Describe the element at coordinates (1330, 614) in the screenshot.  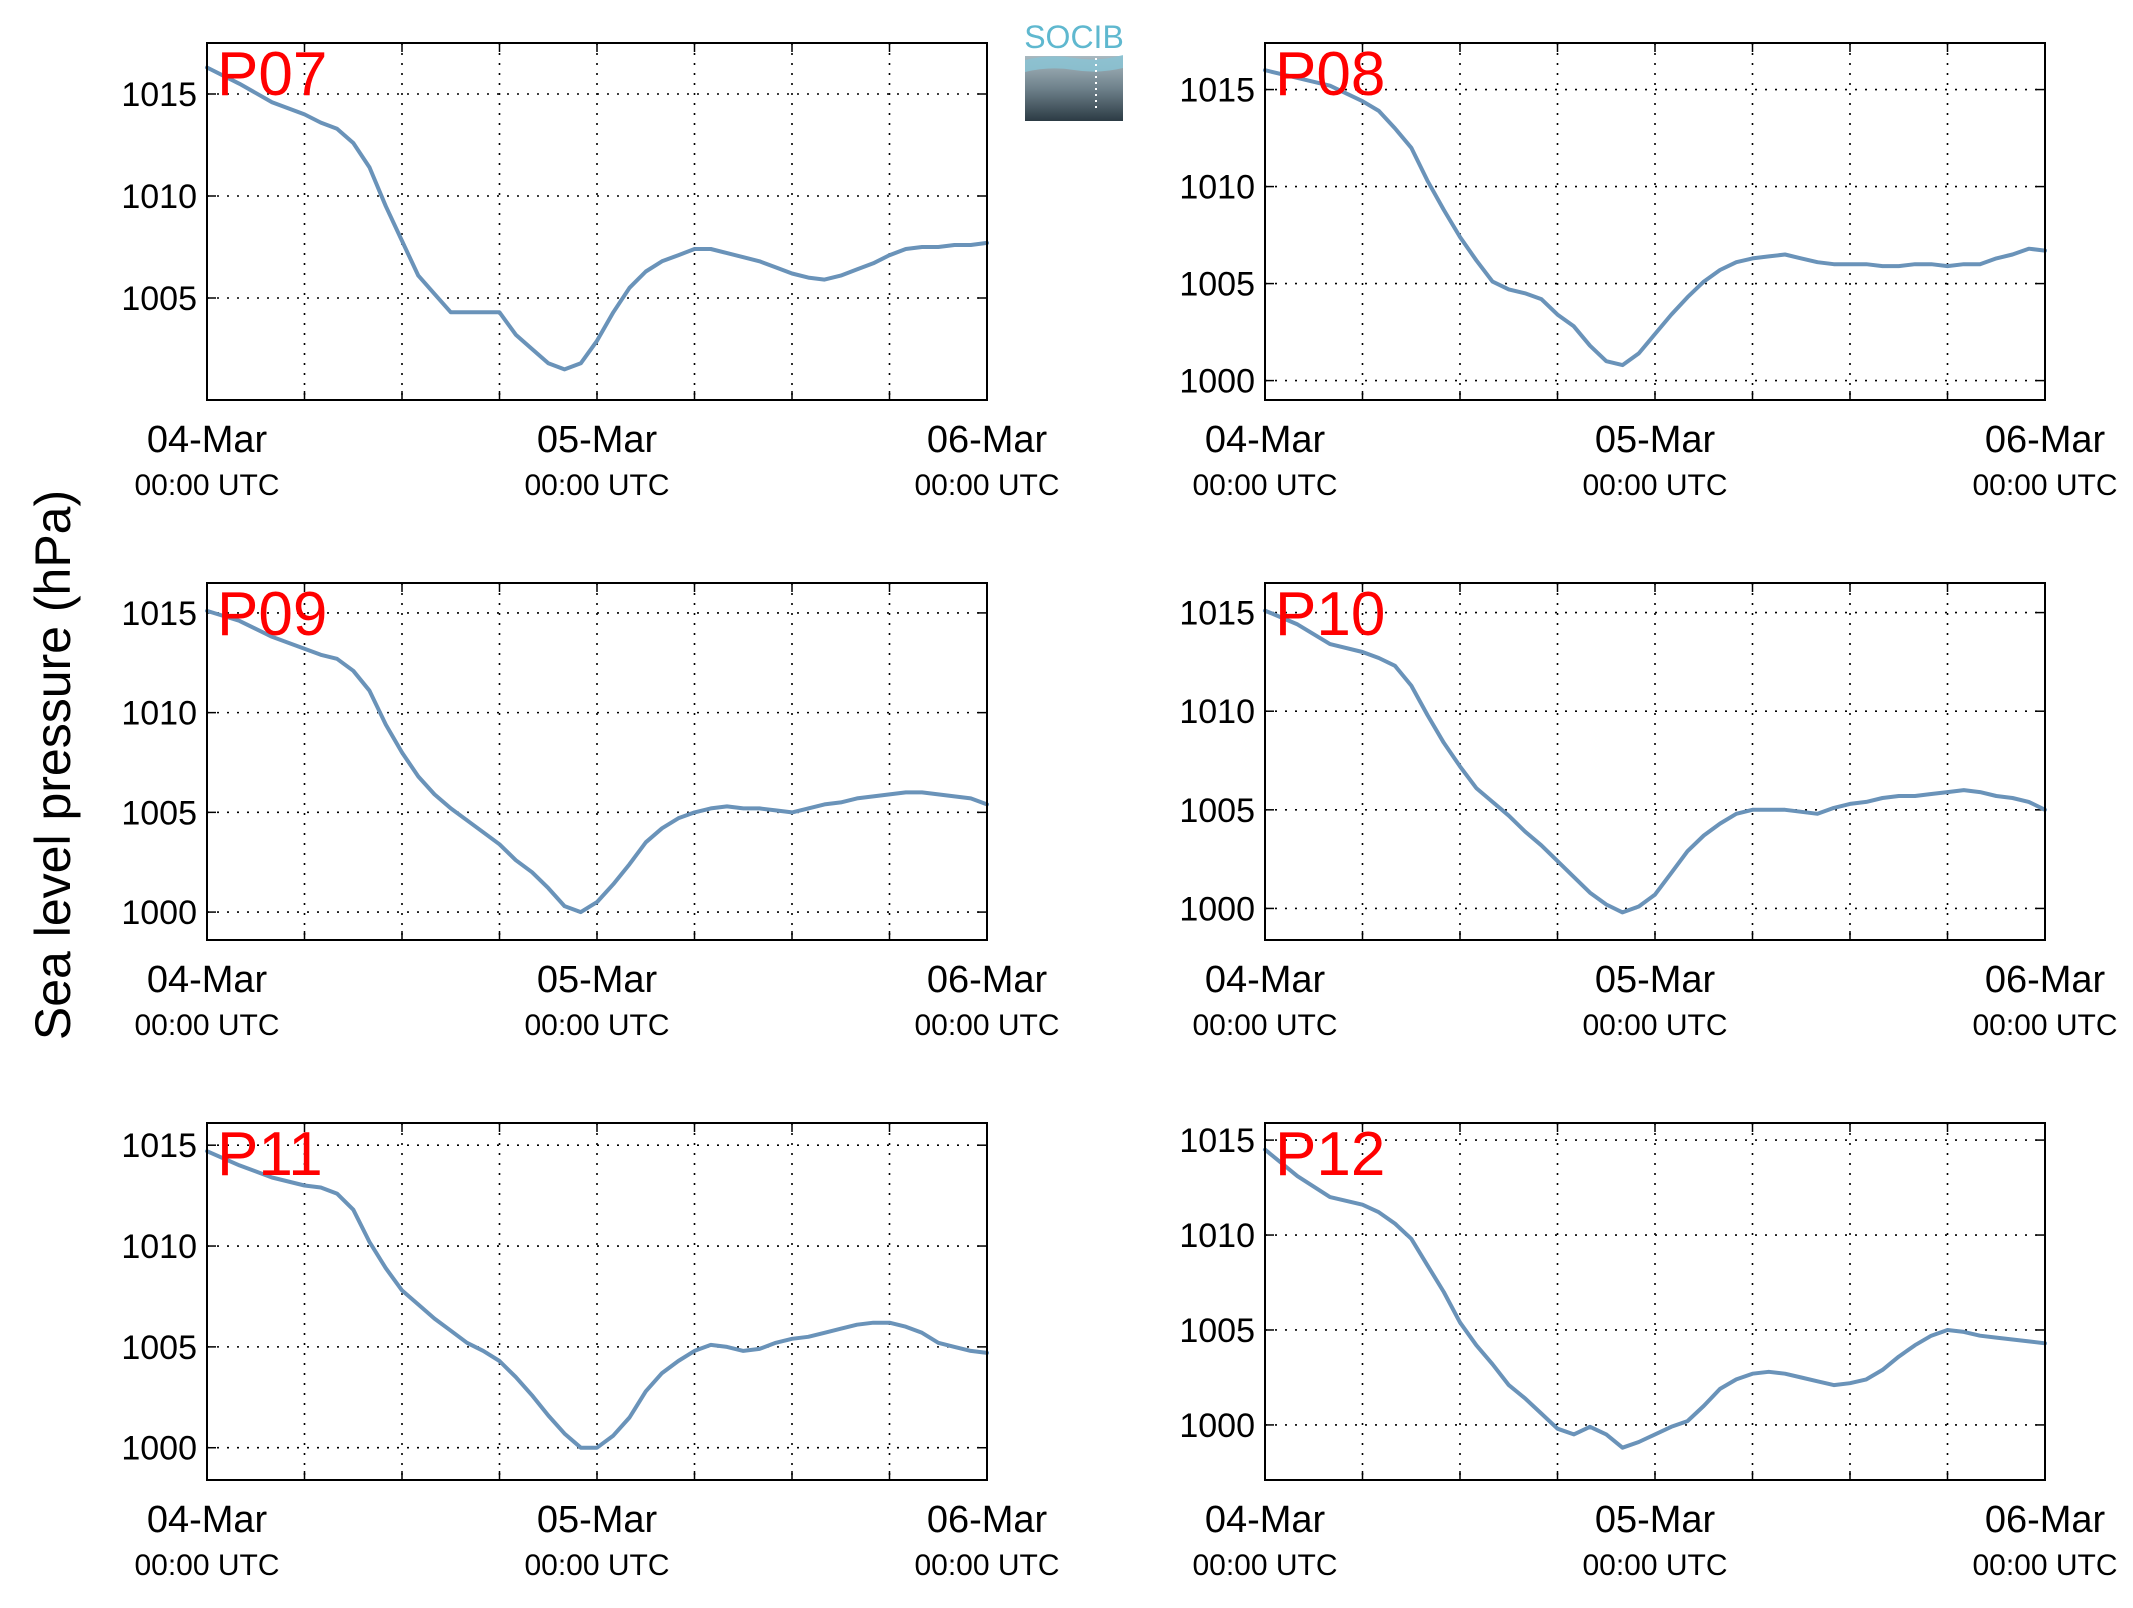
I see `station-label: P10` at that location.